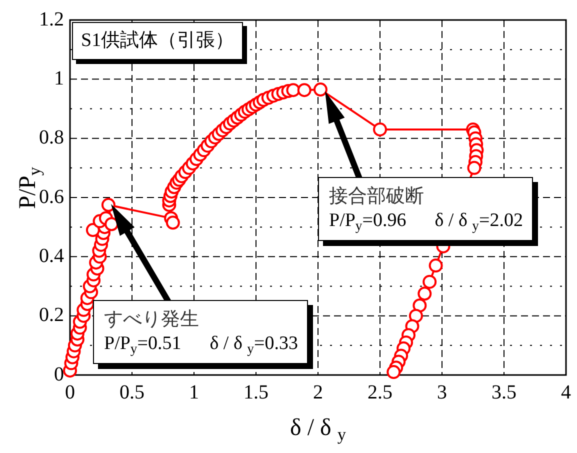 Image resolution: width=577 pixels, height=453 pixels. Describe the element at coordinates (504, 392) in the screenshot. I see `x-tick-label: 3.5` at that location.